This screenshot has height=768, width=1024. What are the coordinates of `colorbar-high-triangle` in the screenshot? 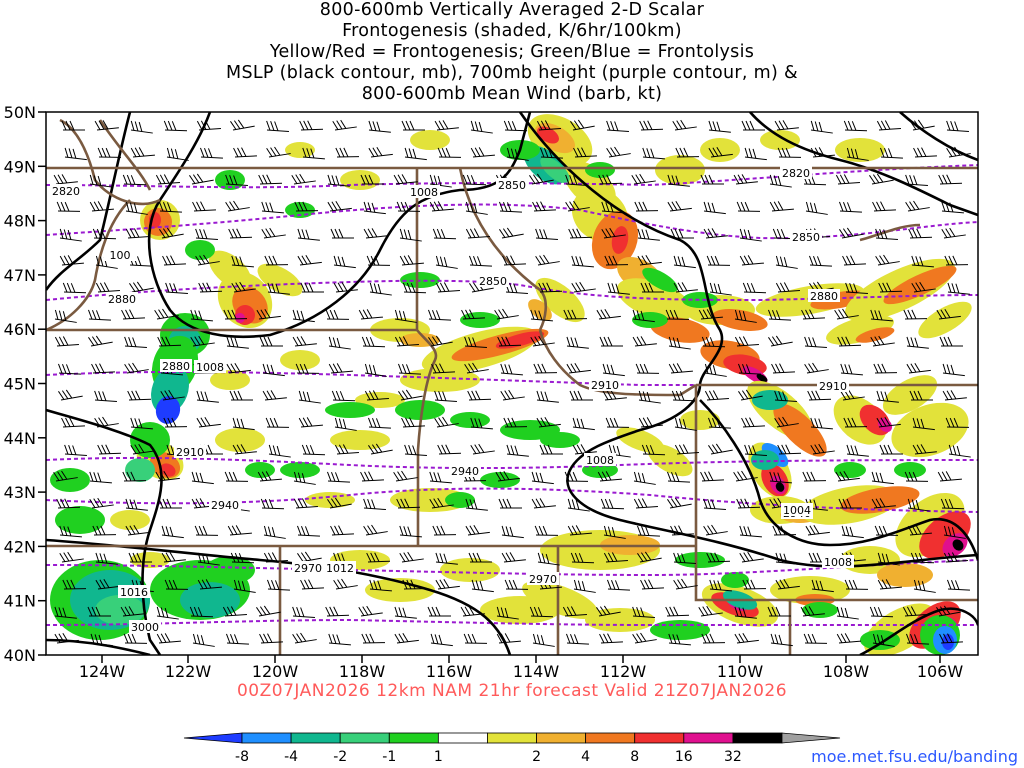 It's located at (811, 738).